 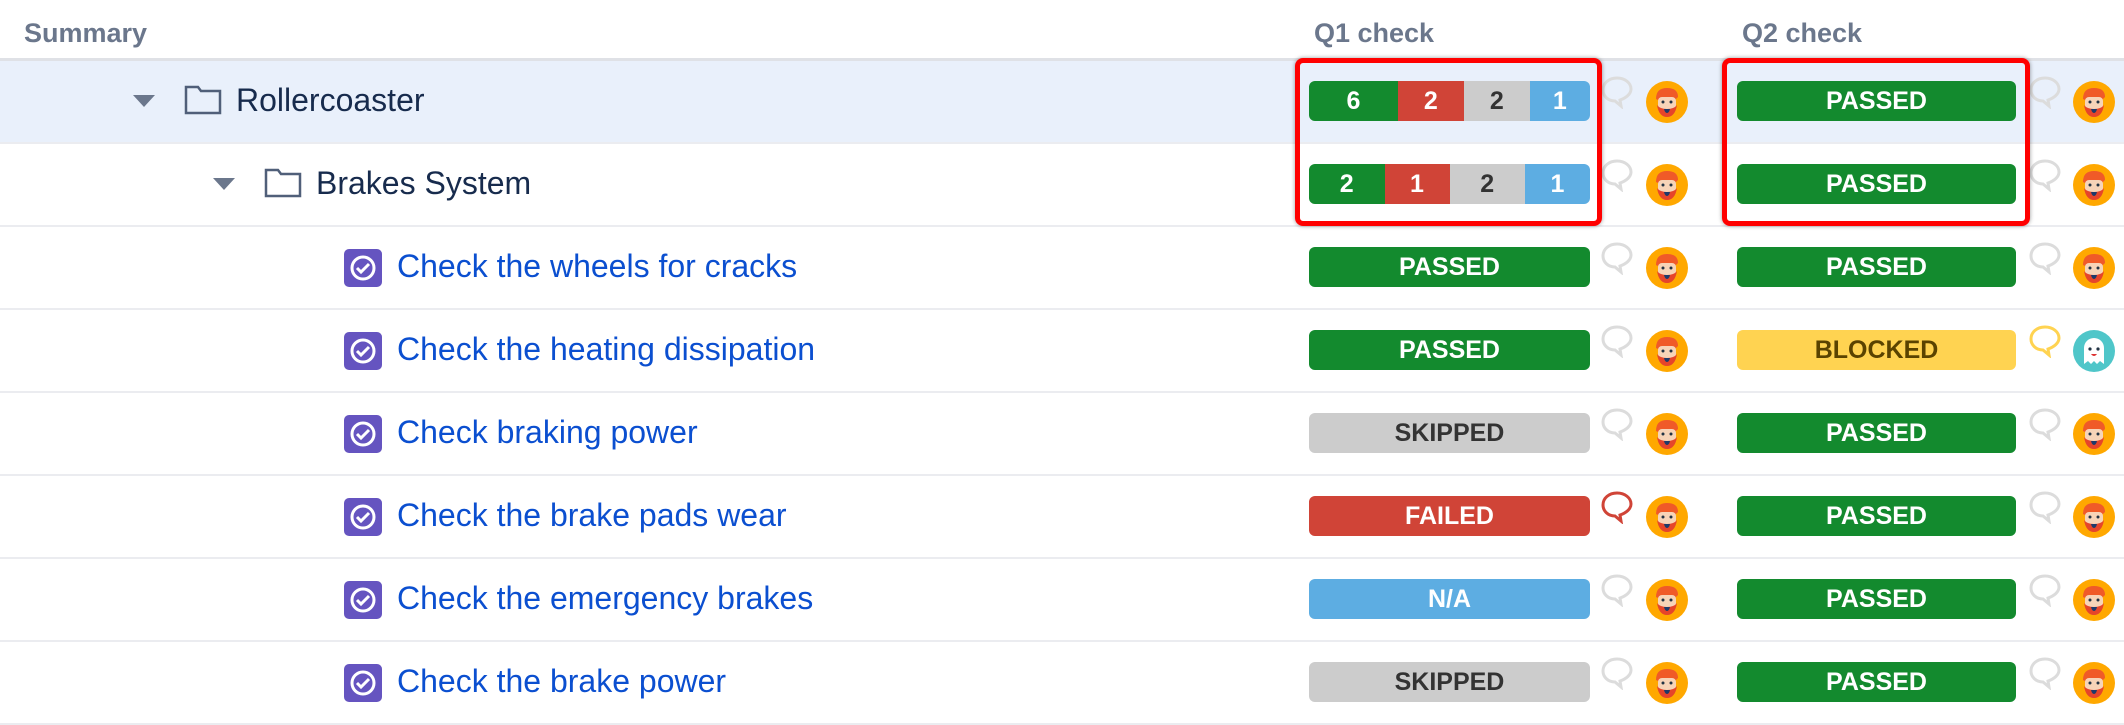 I want to click on folder-title: Rollercoaster, so click(x=330, y=100).